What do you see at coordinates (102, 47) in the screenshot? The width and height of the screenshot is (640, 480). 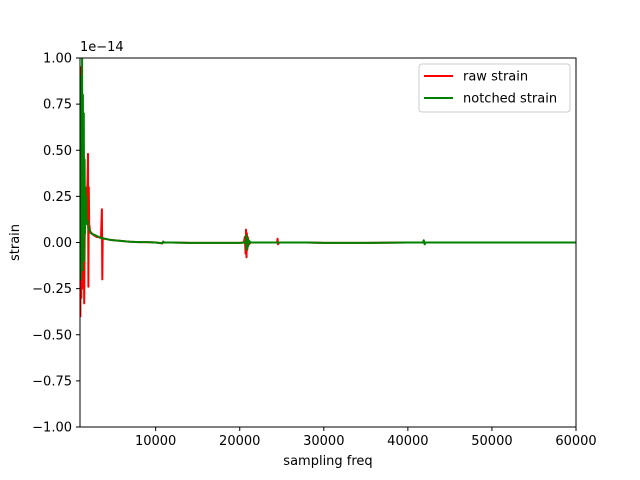 I see `y-axis-offset-label: 1e−14` at bounding box center [102, 47].